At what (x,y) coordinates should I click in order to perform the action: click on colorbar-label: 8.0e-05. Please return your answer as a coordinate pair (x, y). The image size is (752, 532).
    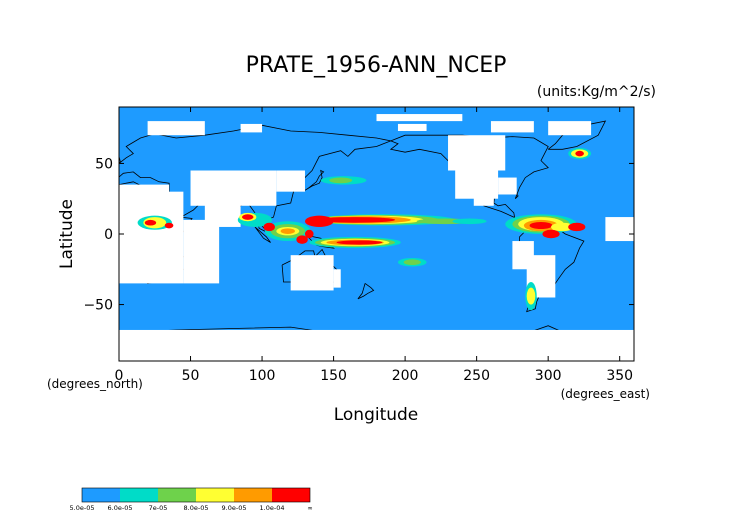
    Looking at the image, I should click on (196, 508).